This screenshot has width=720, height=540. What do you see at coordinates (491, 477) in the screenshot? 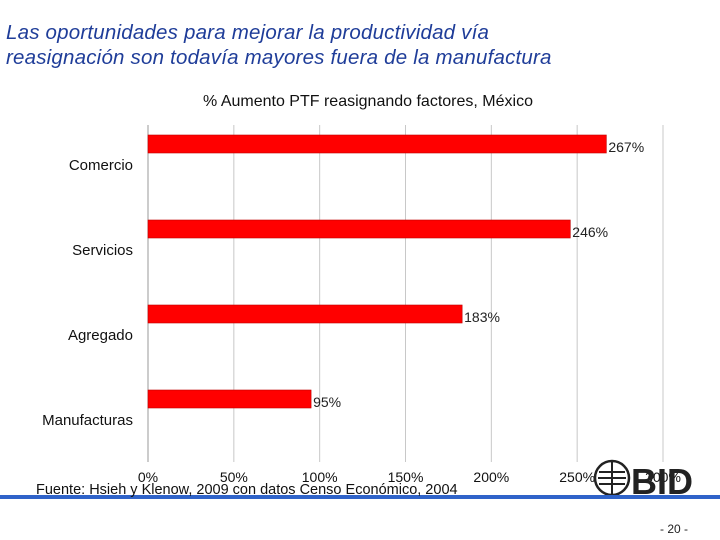
I see `x-tick-label: 200%` at bounding box center [491, 477].